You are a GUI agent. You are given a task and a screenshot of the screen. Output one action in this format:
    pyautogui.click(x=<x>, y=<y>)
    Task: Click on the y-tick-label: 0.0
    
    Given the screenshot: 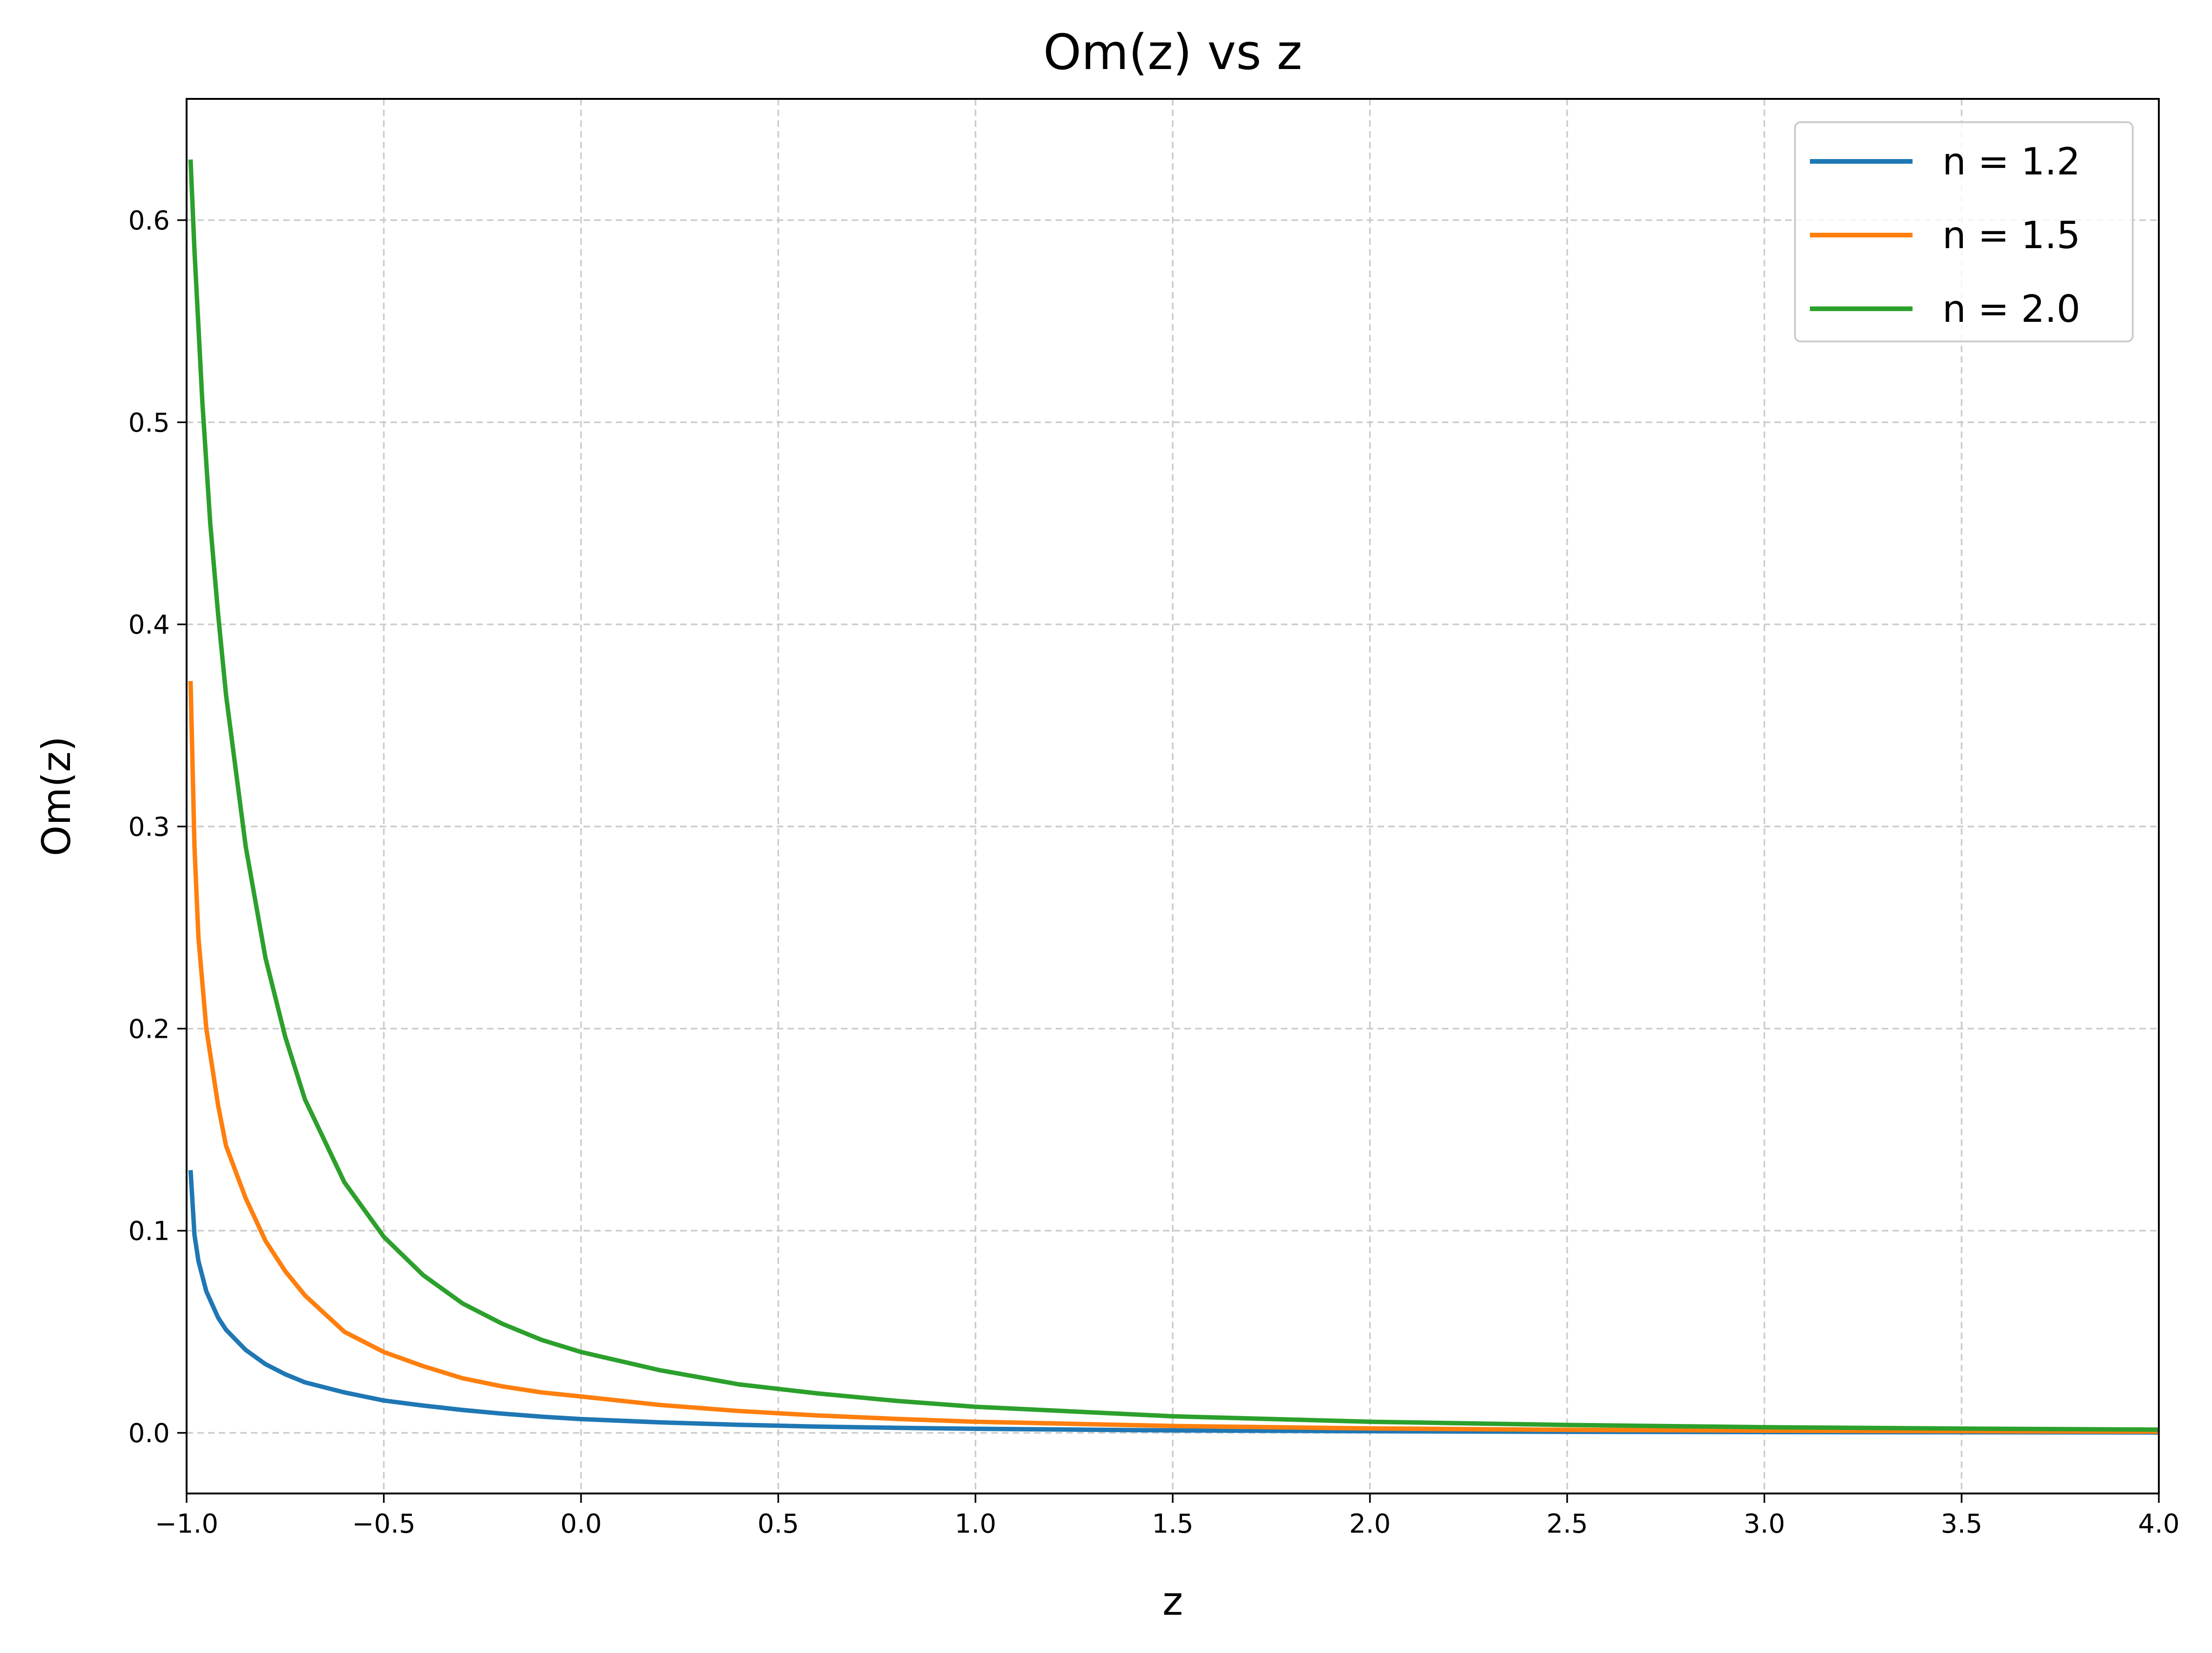 What is the action you would take?
    pyautogui.click(x=149, y=1433)
    